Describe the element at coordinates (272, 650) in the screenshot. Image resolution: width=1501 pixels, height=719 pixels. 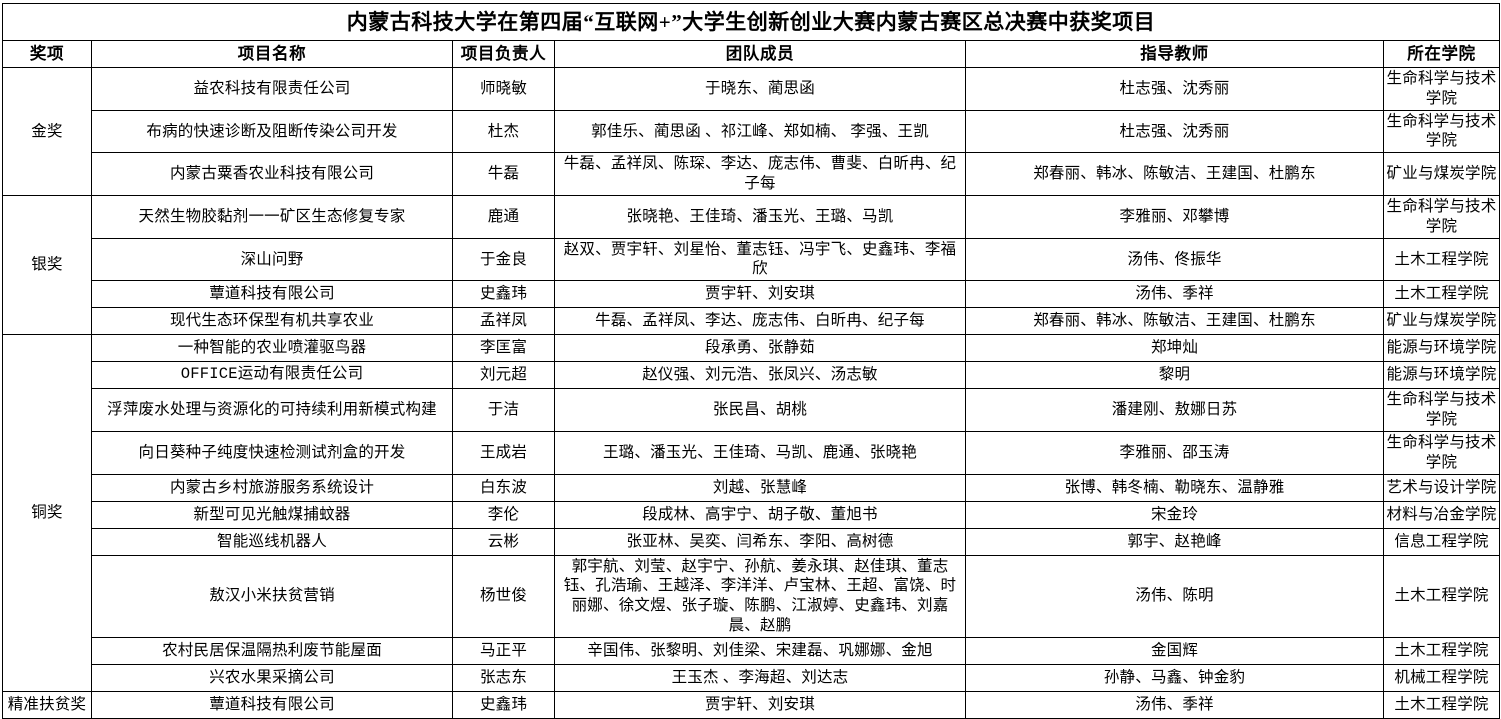
I see `cell-project: 农村民居保温隔热利废节能屋面` at that location.